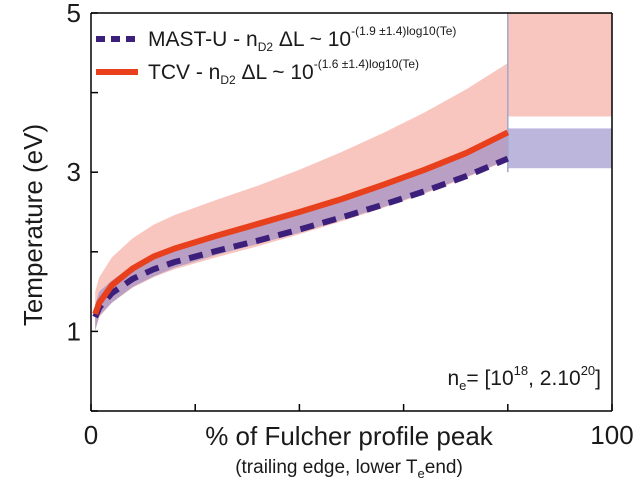  What do you see at coordinates (74, 331) in the screenshot?
I see `y-tick-label: 1` at bounding box center [74, 331].